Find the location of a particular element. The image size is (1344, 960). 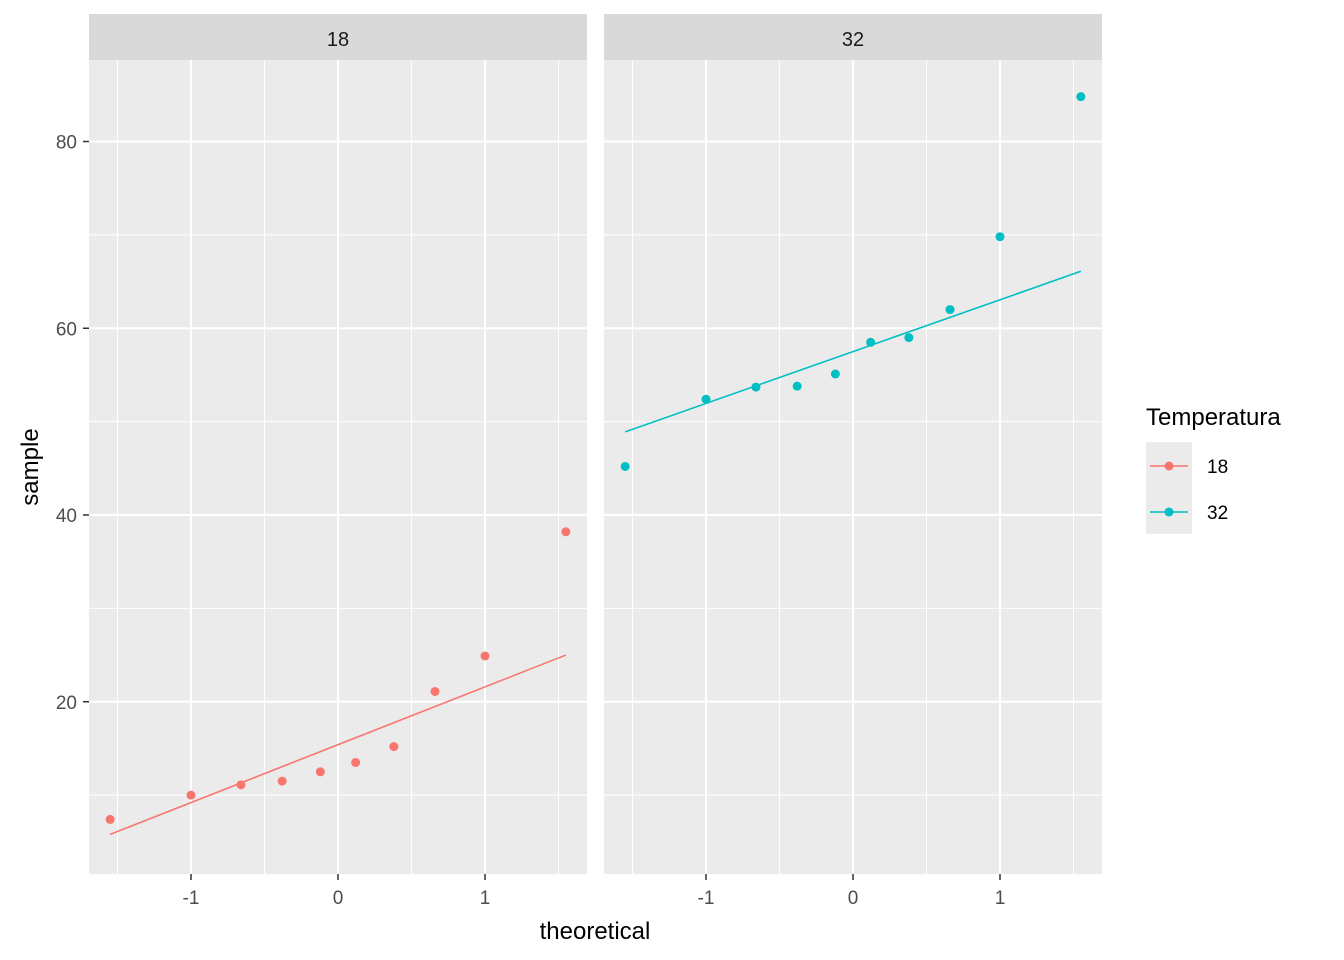

legend: Temperatura 18 32 is located at coordinates (1213, 469).